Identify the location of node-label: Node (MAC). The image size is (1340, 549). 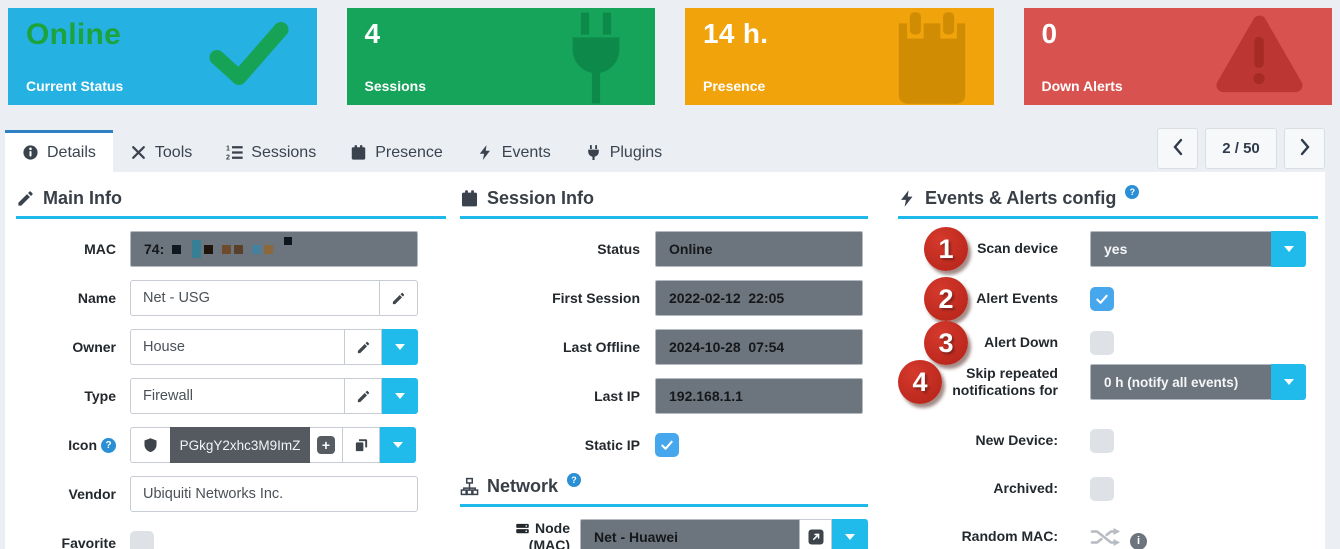
(515, 534).